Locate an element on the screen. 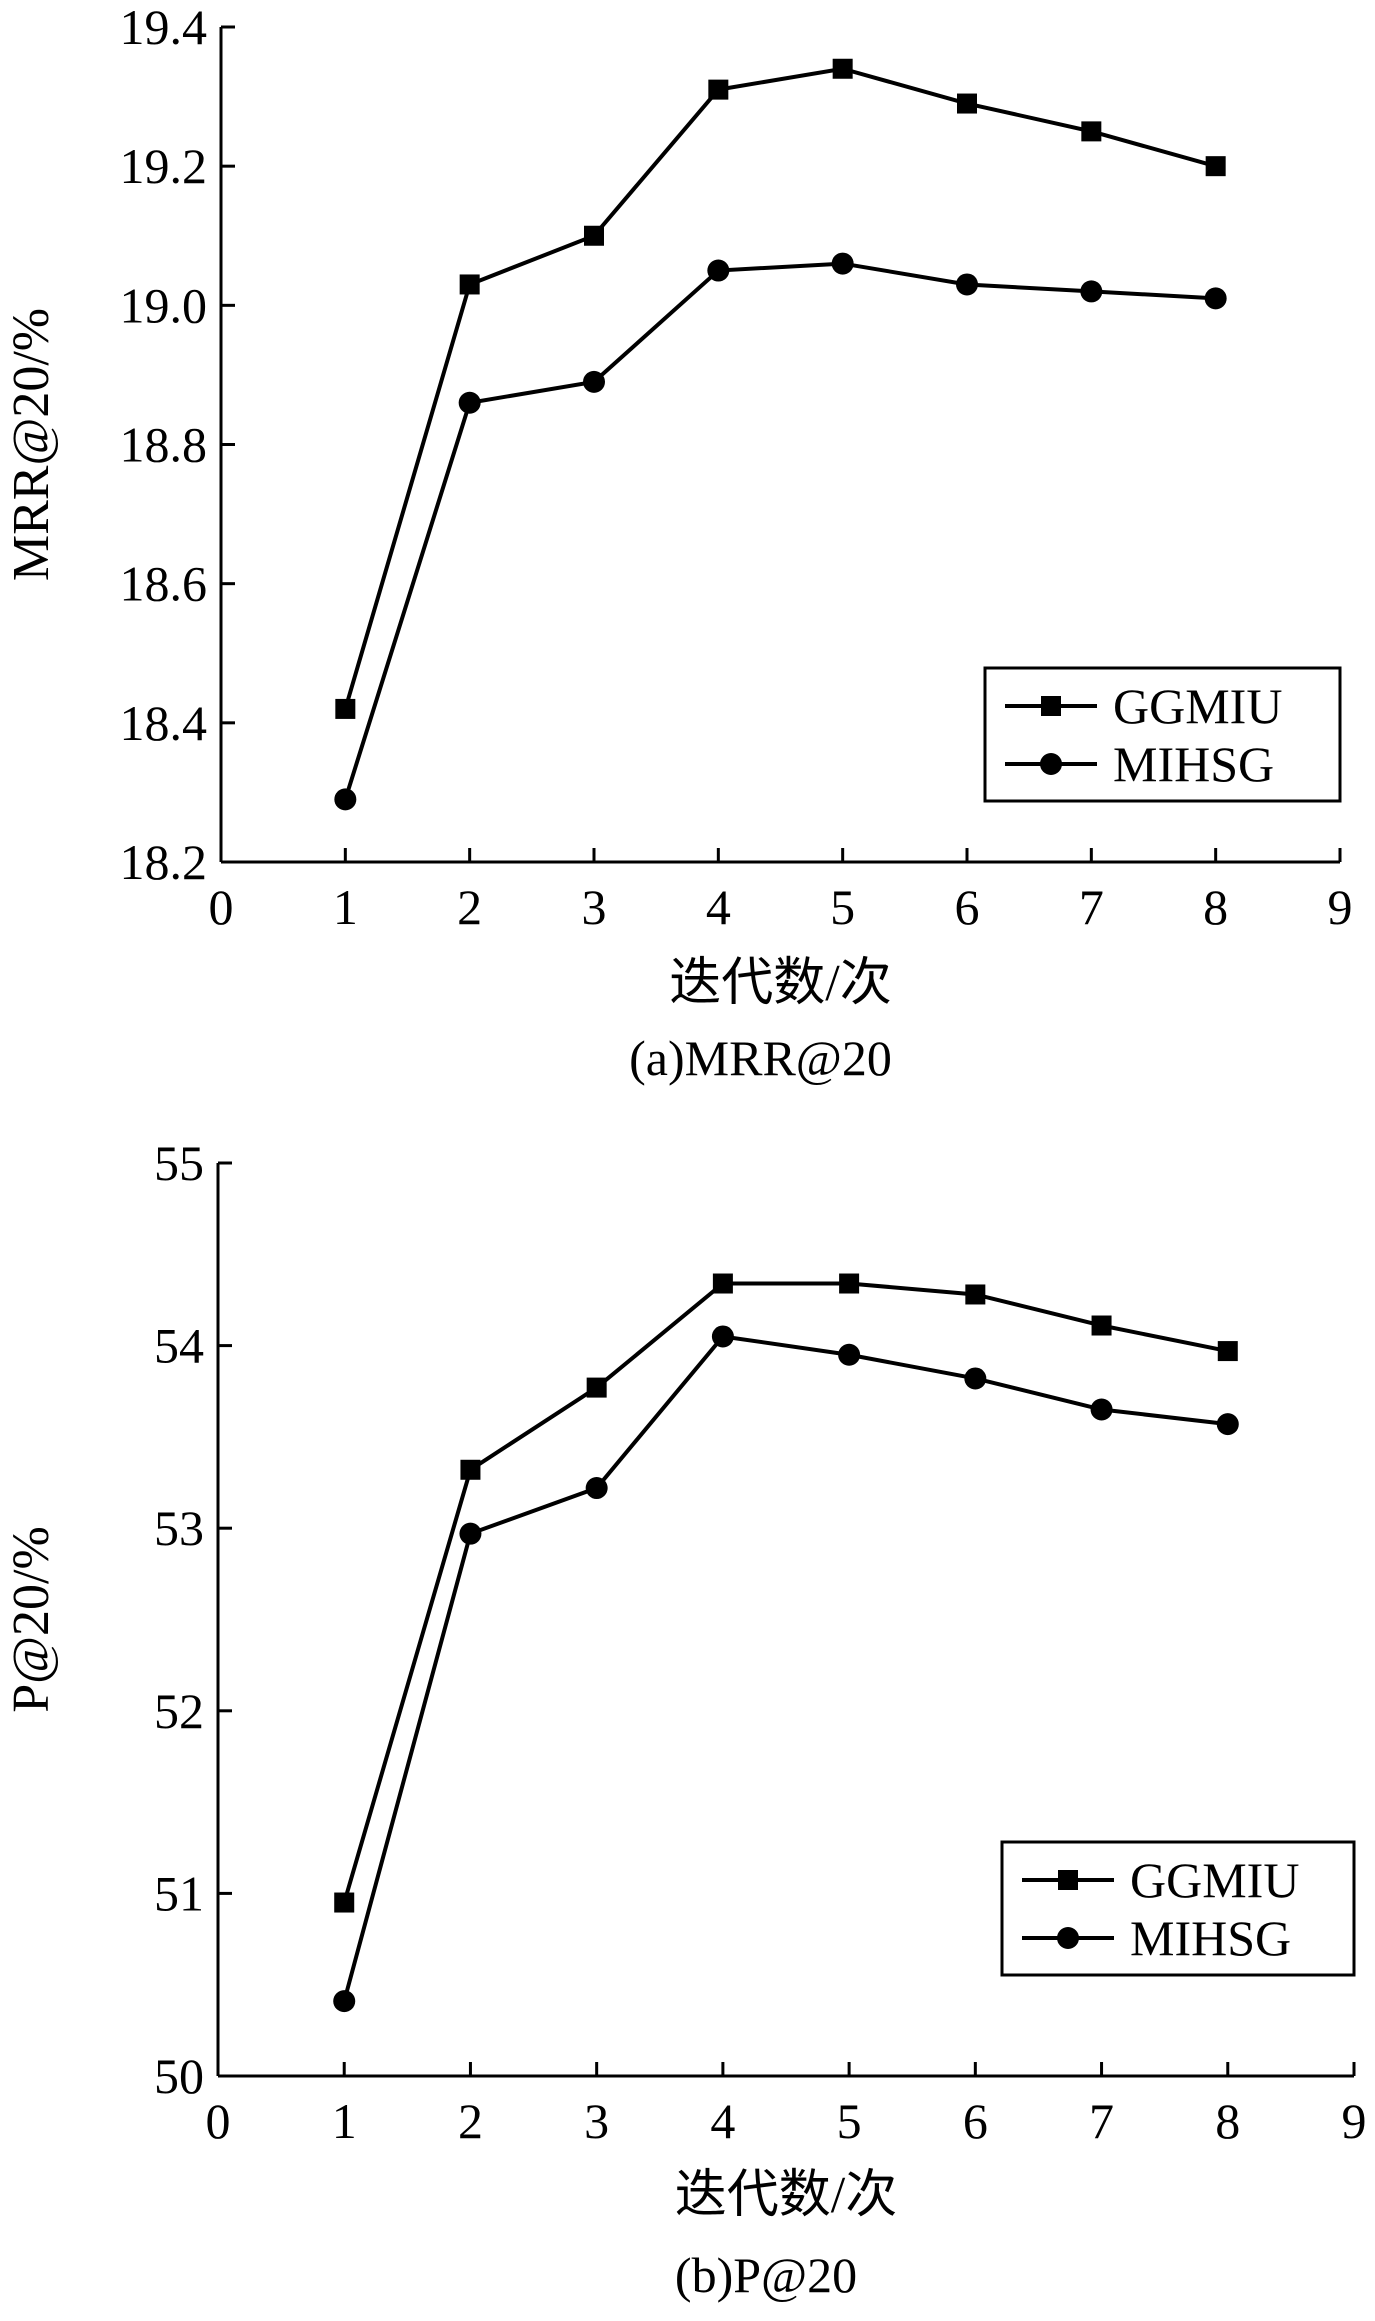  y-tick-label: 53 is located at coordinates (179, 1528).